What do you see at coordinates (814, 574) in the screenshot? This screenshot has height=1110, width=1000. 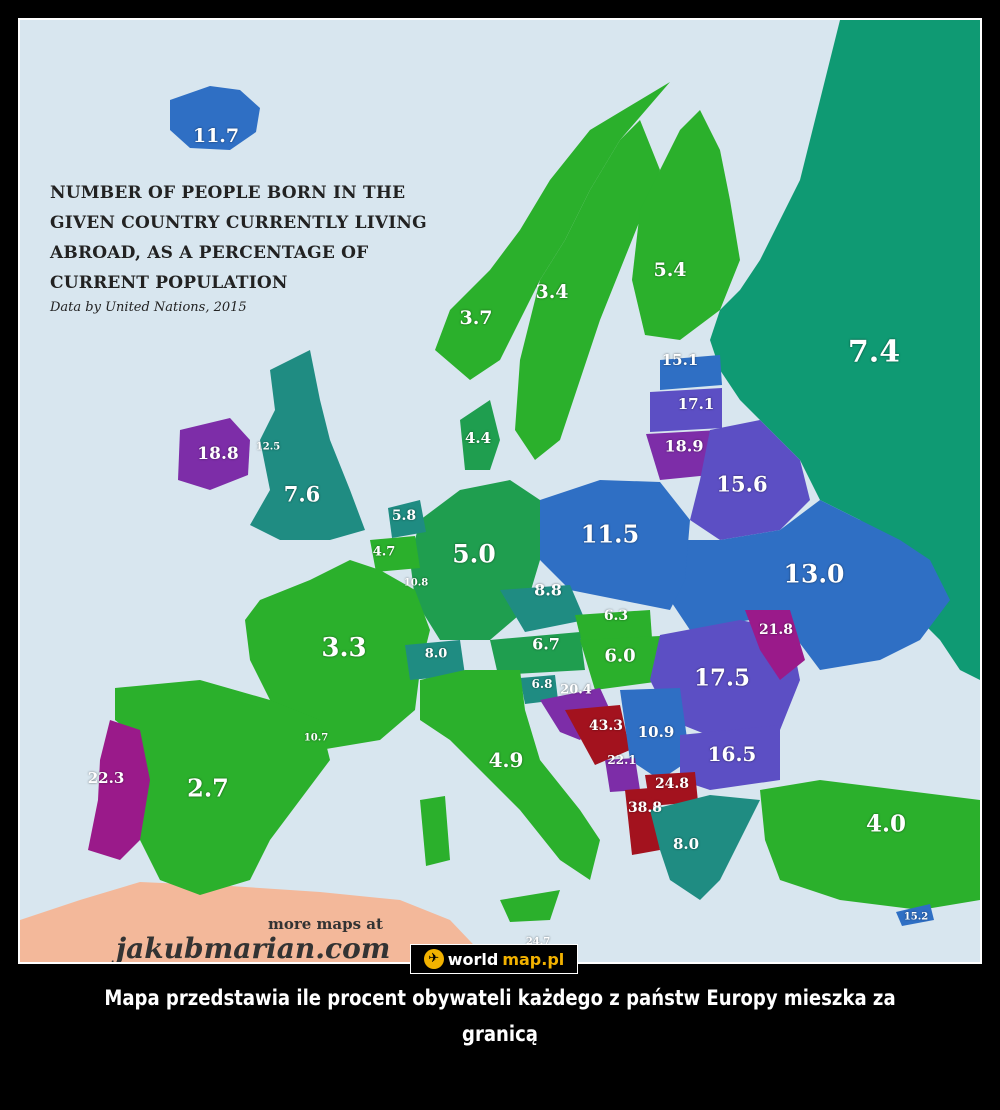 I see `value-label-ukraine: 13.0` at bounding box center [814, 574].